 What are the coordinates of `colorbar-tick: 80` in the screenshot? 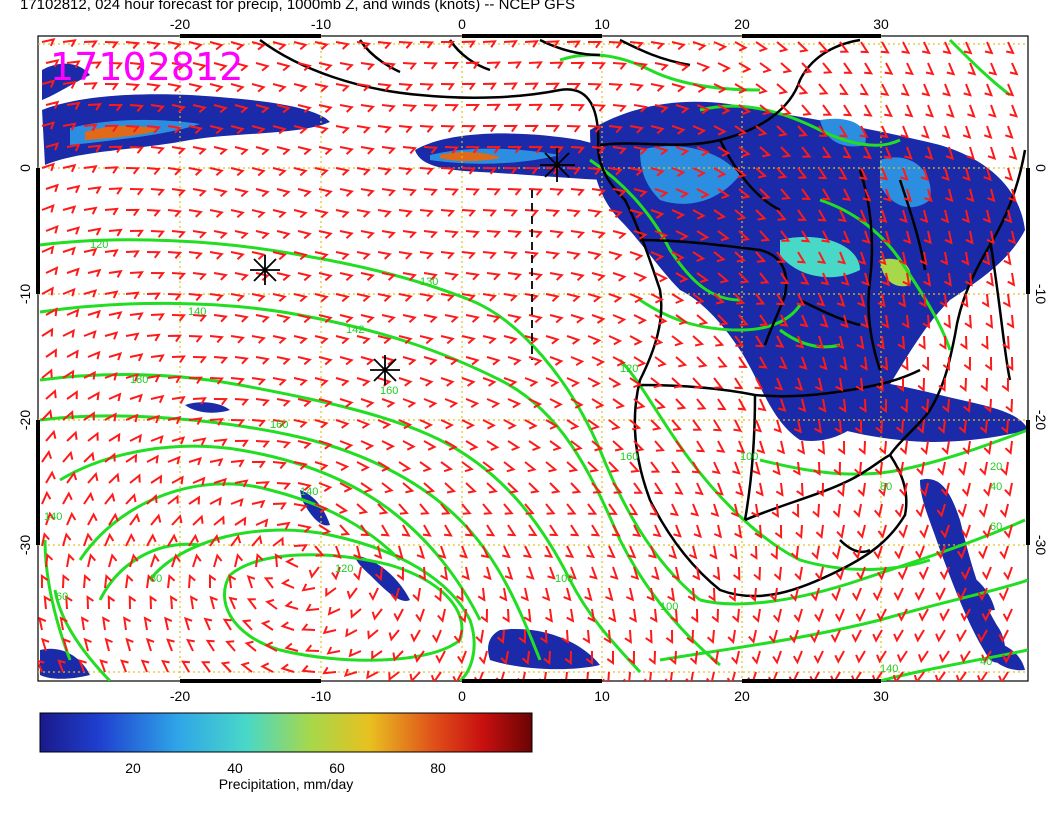 It's located at (438, 768).